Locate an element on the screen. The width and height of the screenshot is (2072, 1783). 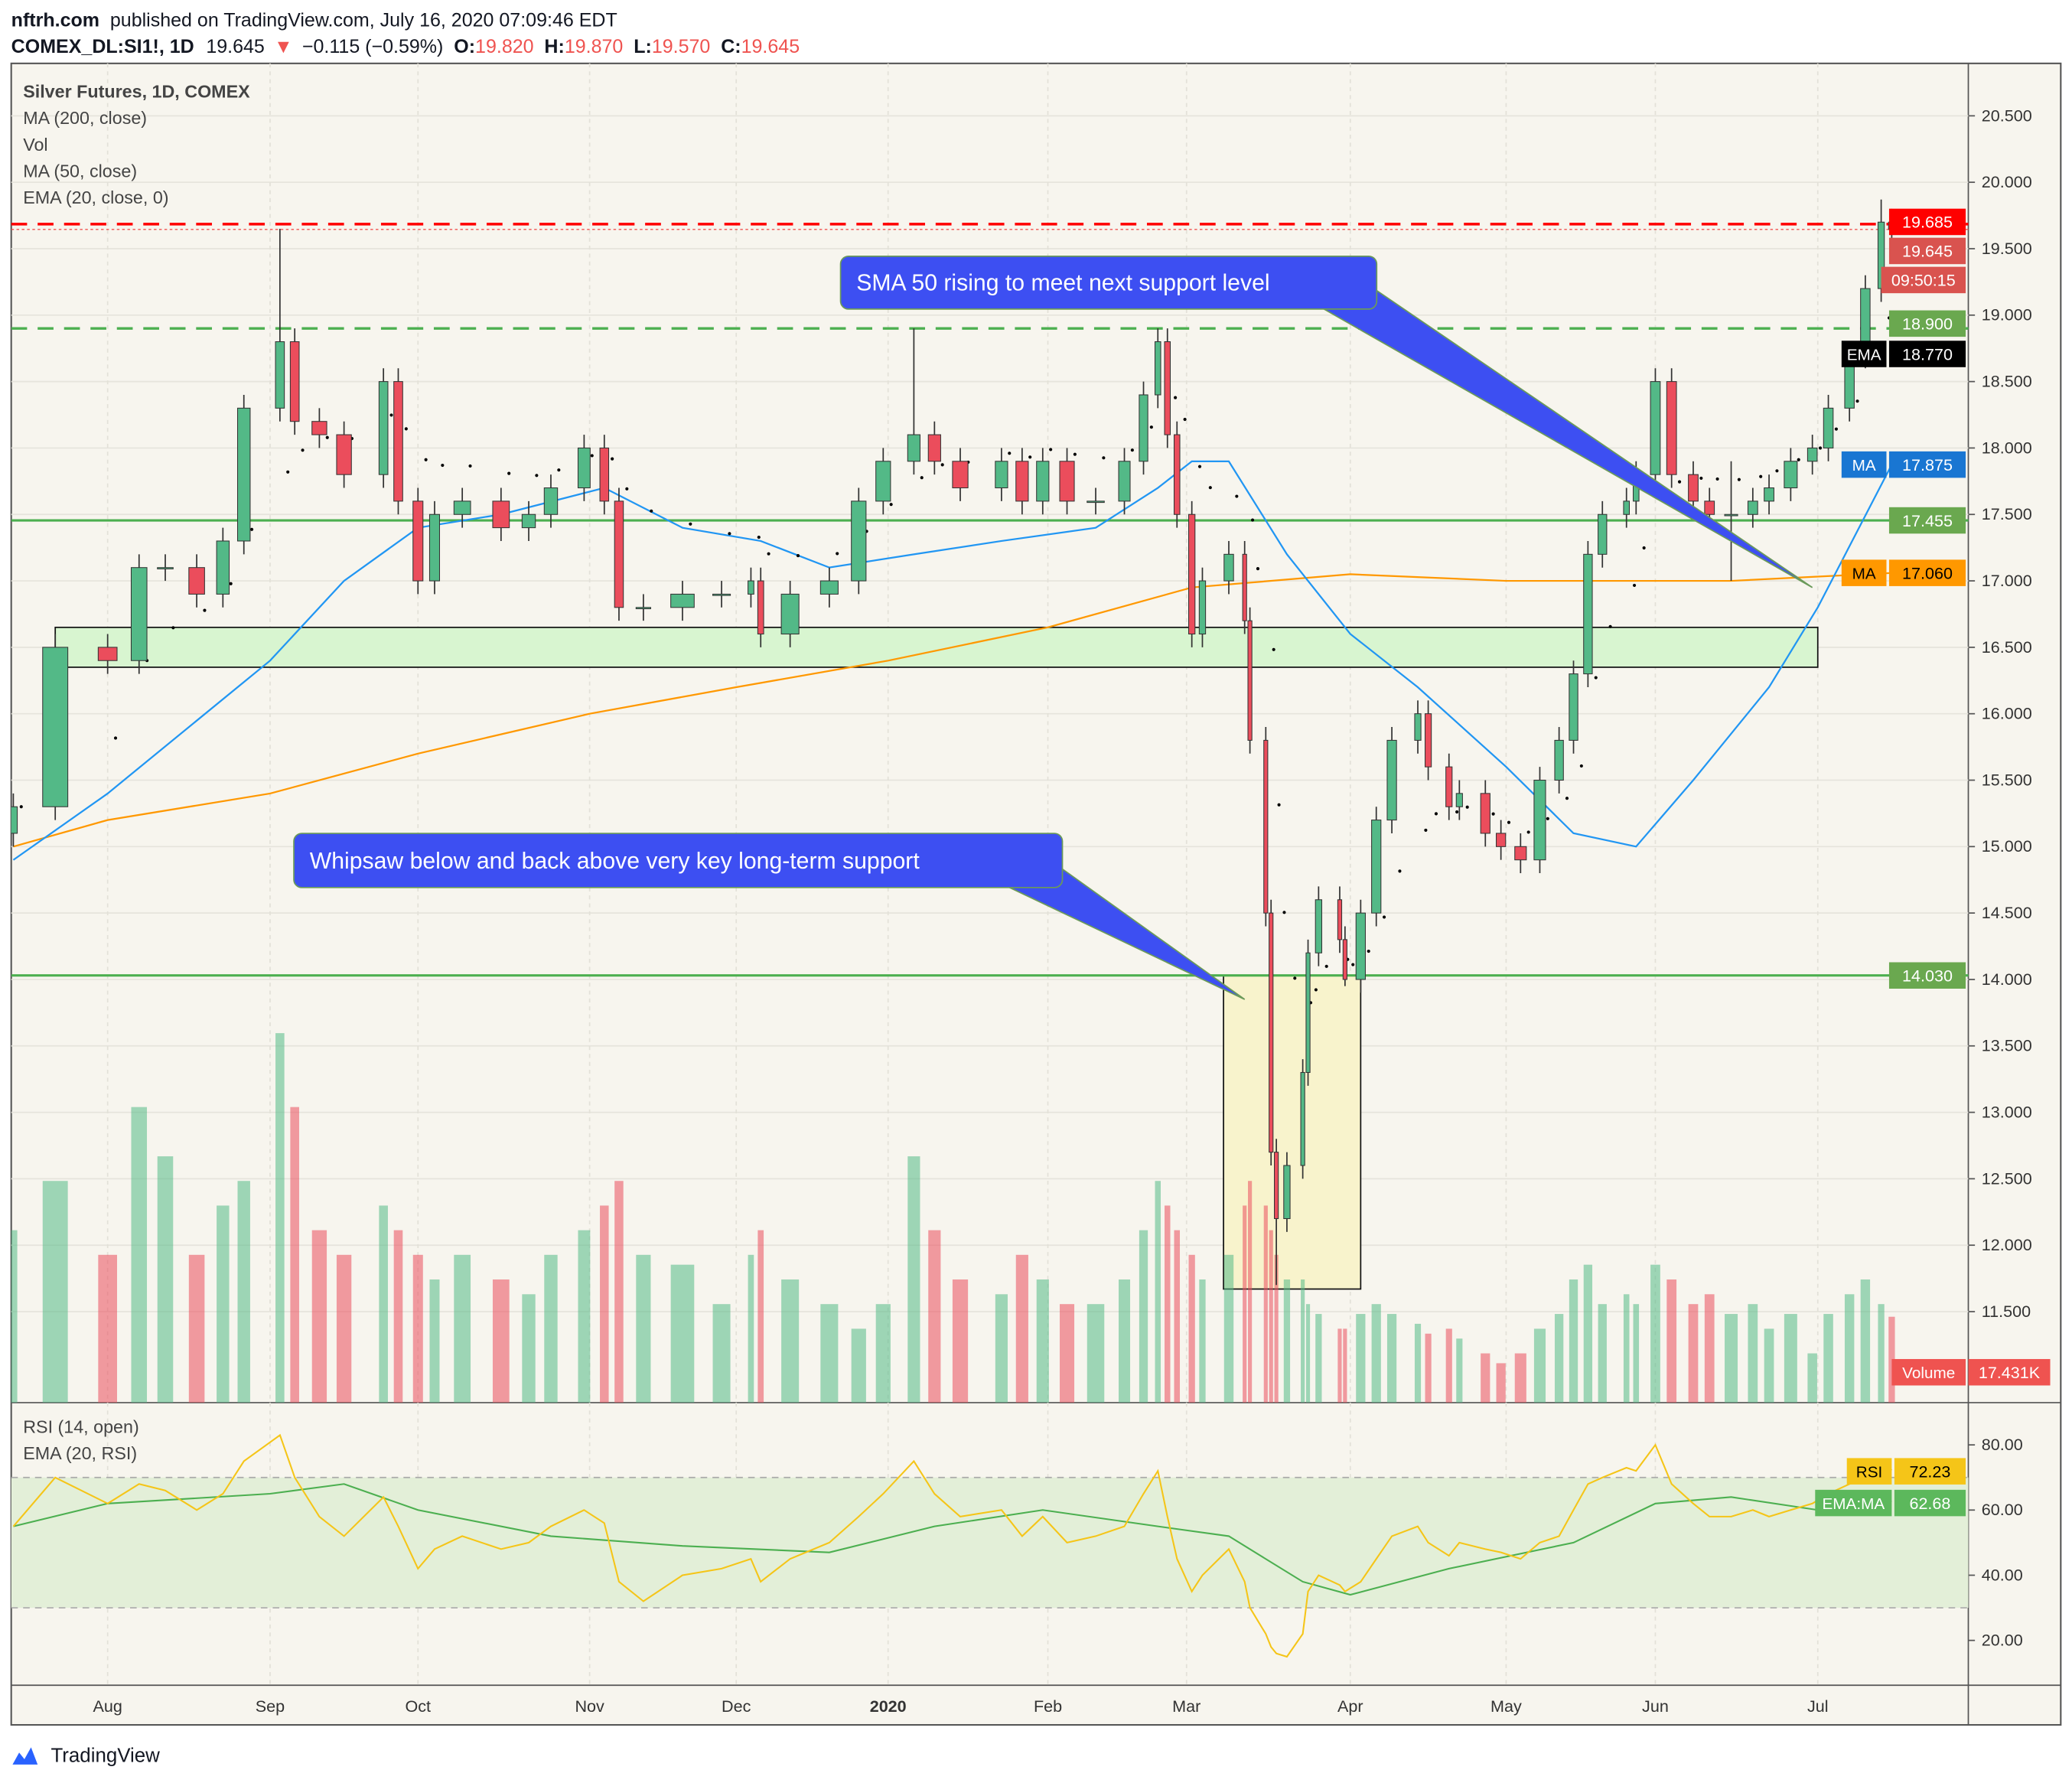
low-label: L: is located at coordinates (643, 46).